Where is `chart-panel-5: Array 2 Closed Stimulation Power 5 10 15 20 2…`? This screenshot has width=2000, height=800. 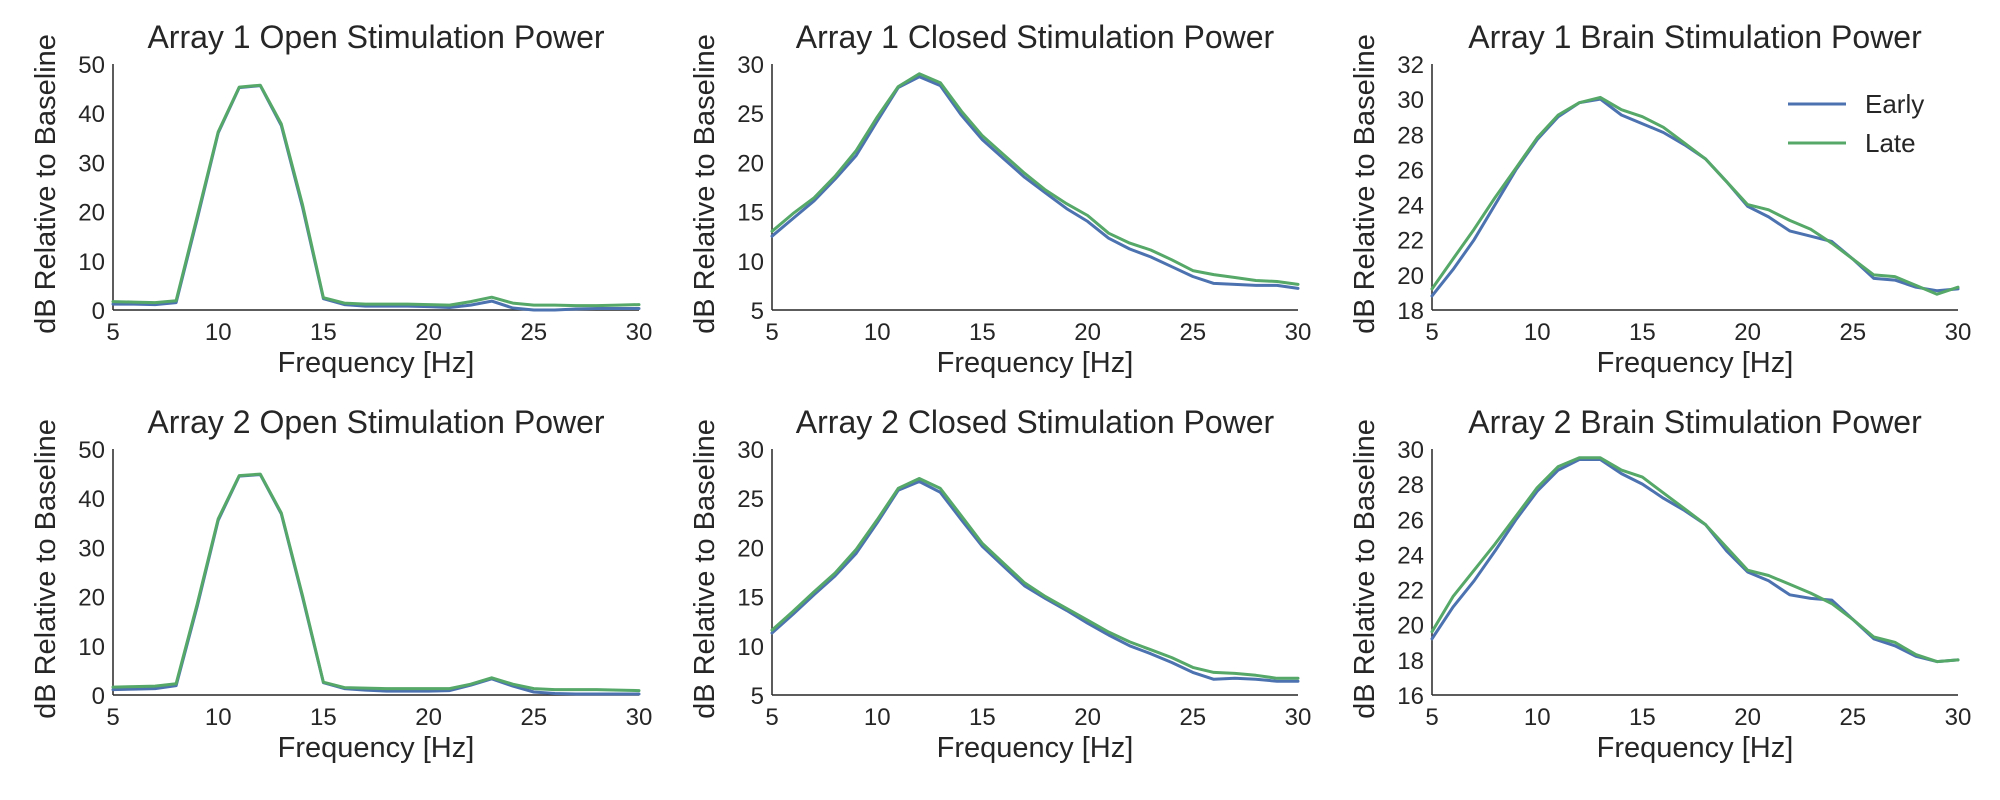 chart-panel-5: Array 2 Closed Stimulation Power 5 10 15 20 2… is located at coordinates (1000, 584).